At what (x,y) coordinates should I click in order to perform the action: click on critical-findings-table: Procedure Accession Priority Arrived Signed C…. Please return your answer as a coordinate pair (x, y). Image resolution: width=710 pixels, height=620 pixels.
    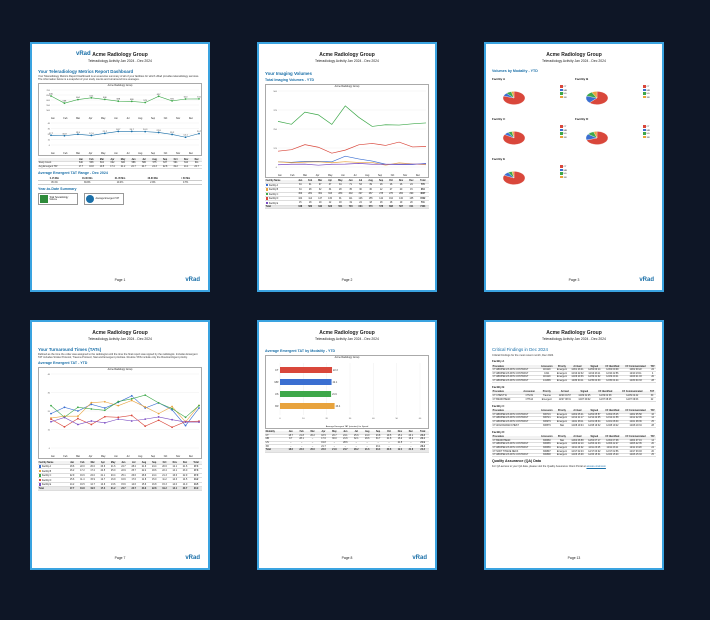
    Looking at the image, I should click on (574, 396).